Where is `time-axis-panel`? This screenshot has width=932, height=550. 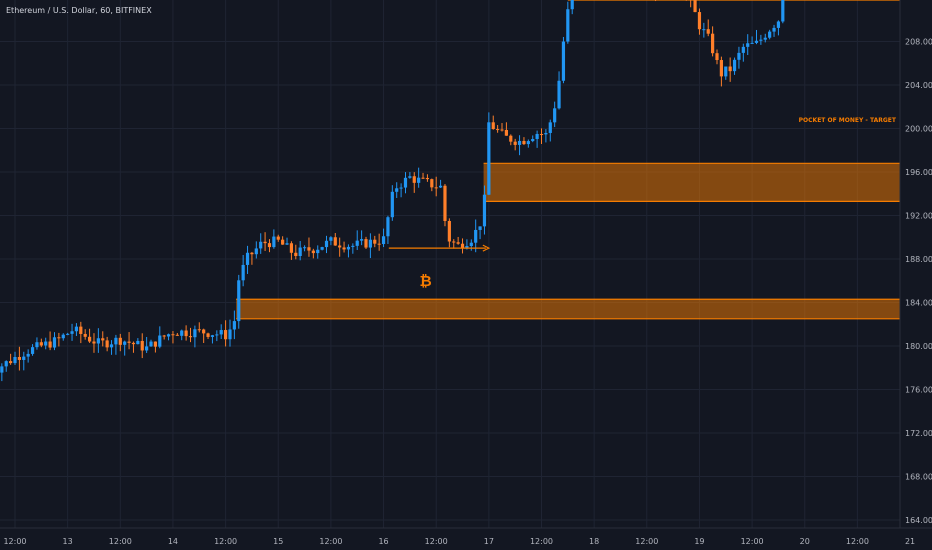
time-axis-panel is located at coordinates (466, 539).